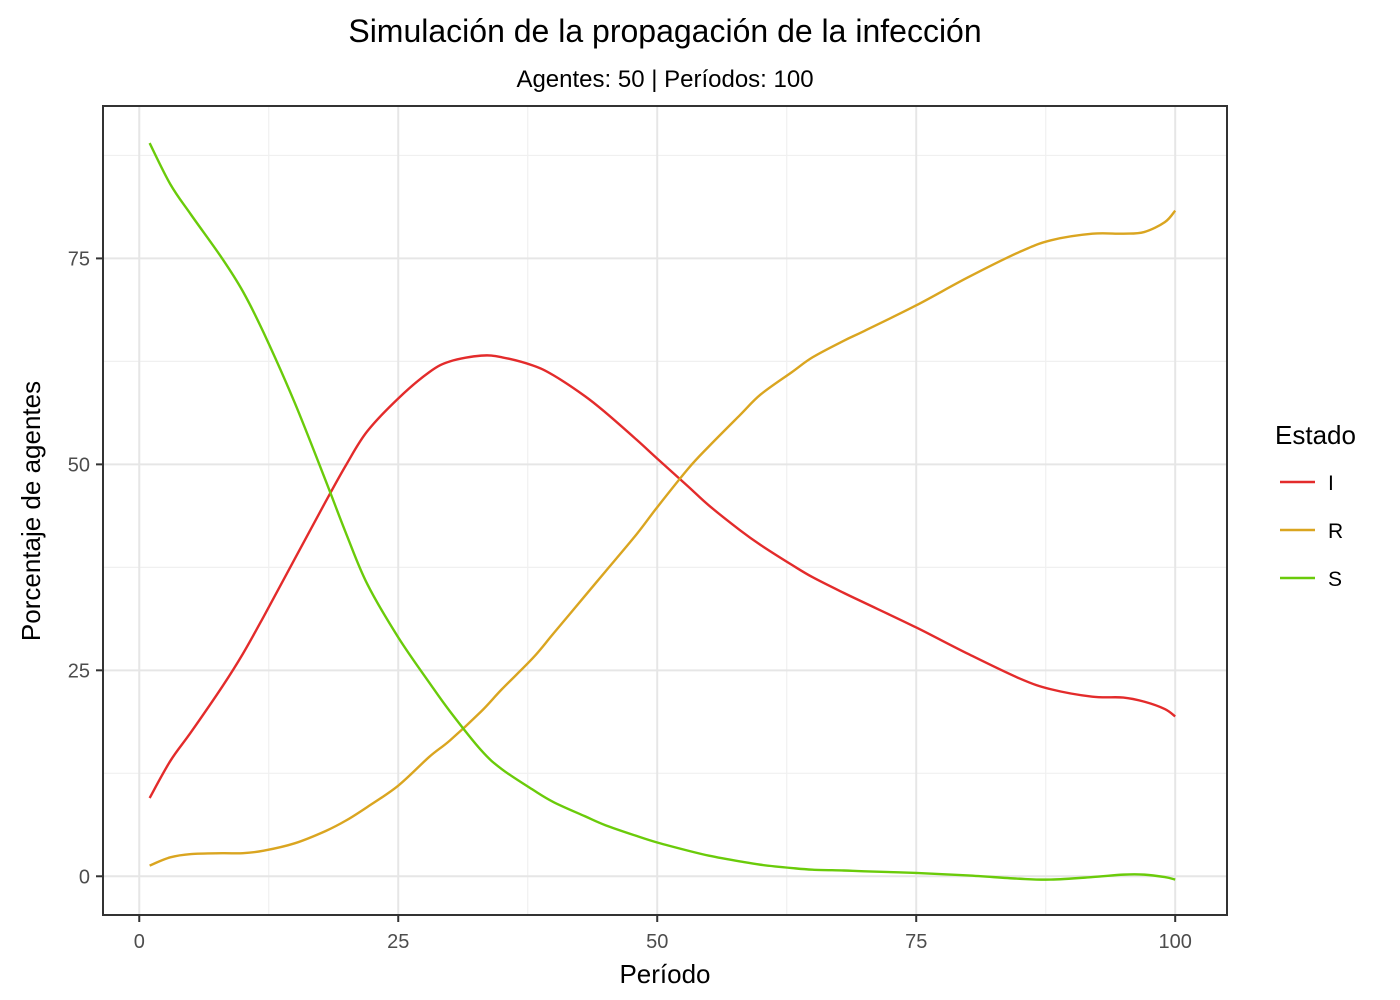  Describe the element at coordinates (84, 877) in the screenshot. I see `y-tick-label: 0` at that location.